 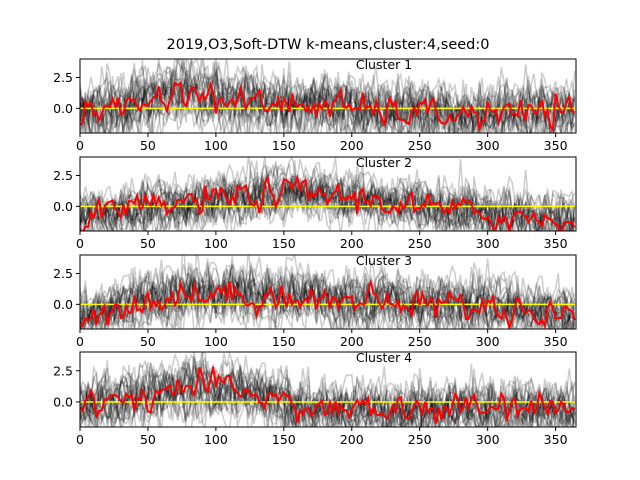 I want to click on subplot-title: Cluster 4, so click(x=384, y=357).